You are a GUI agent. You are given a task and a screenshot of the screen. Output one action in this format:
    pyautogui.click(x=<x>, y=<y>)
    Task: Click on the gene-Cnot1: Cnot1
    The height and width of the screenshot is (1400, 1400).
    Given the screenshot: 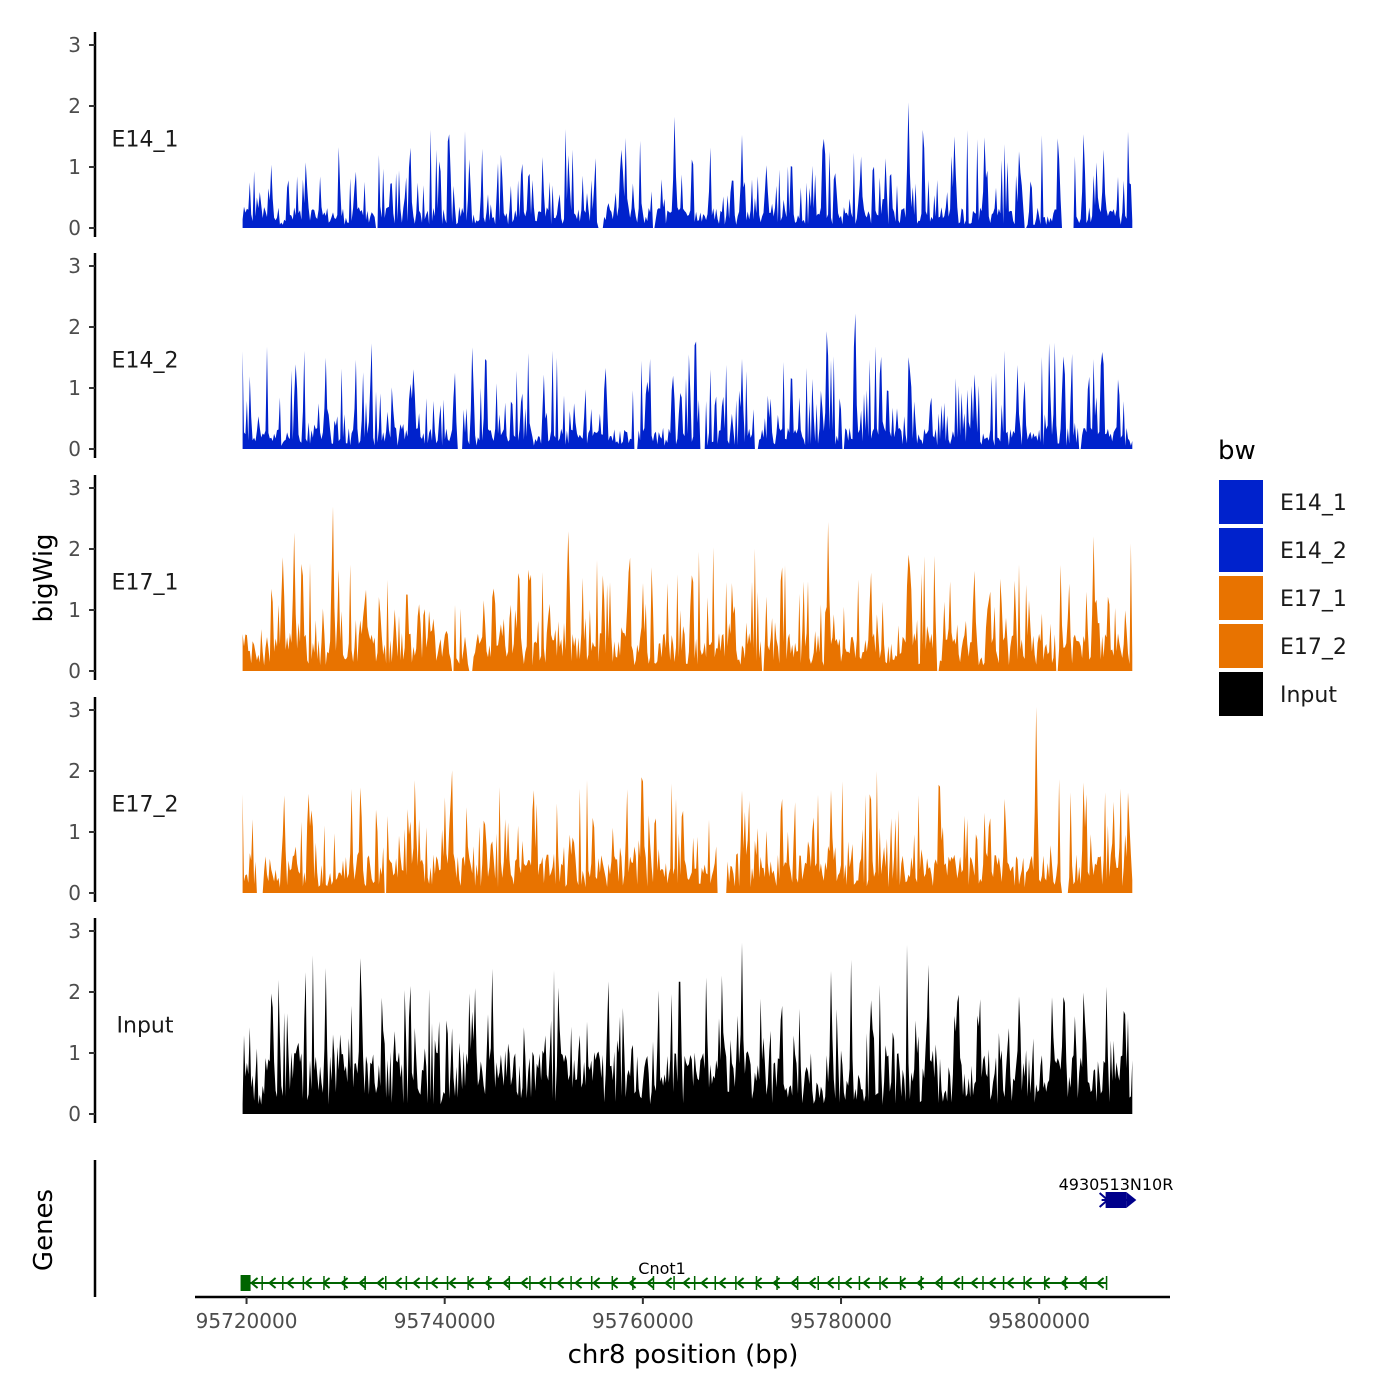 What is the action you would take?
    pyautogui.click(x=674, y=1275)
    